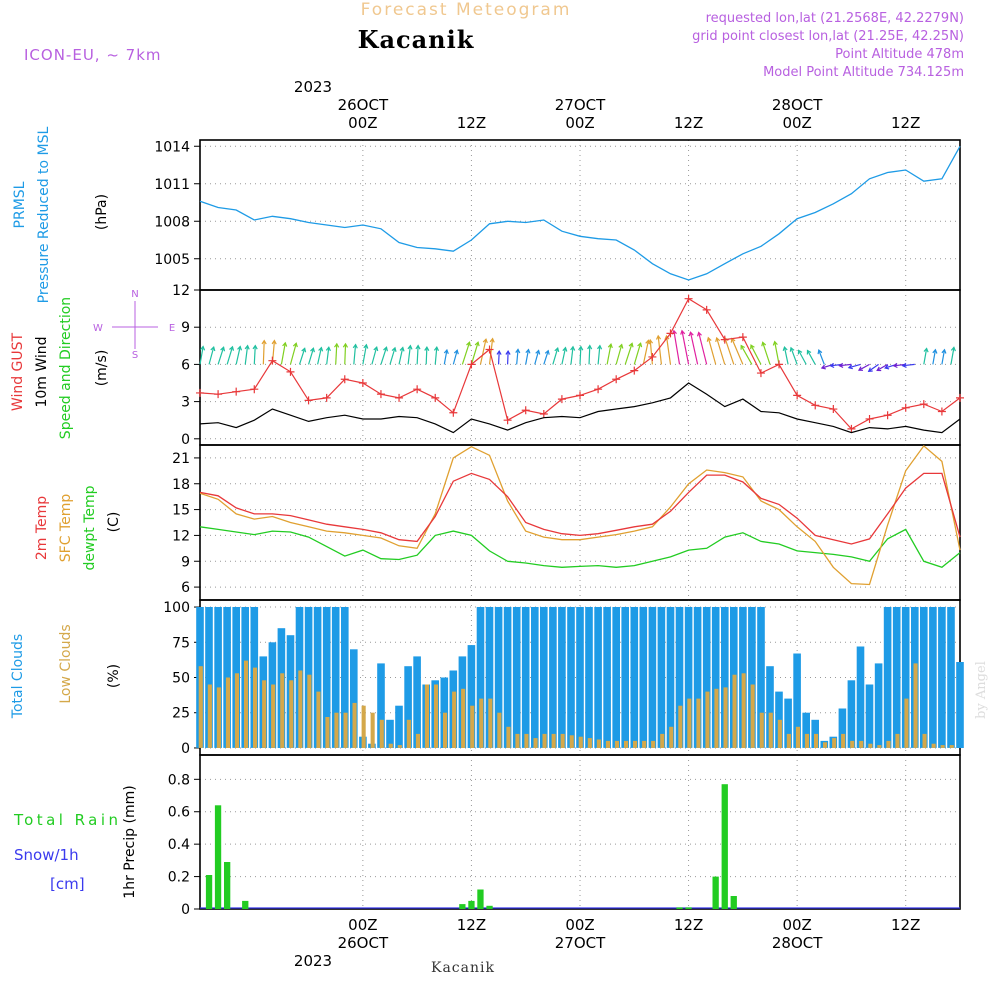 Image resolution: width=1000 pixels, height=1004 pixels. I want to click on clouds-ytick-label: 0, so click(185, 749).